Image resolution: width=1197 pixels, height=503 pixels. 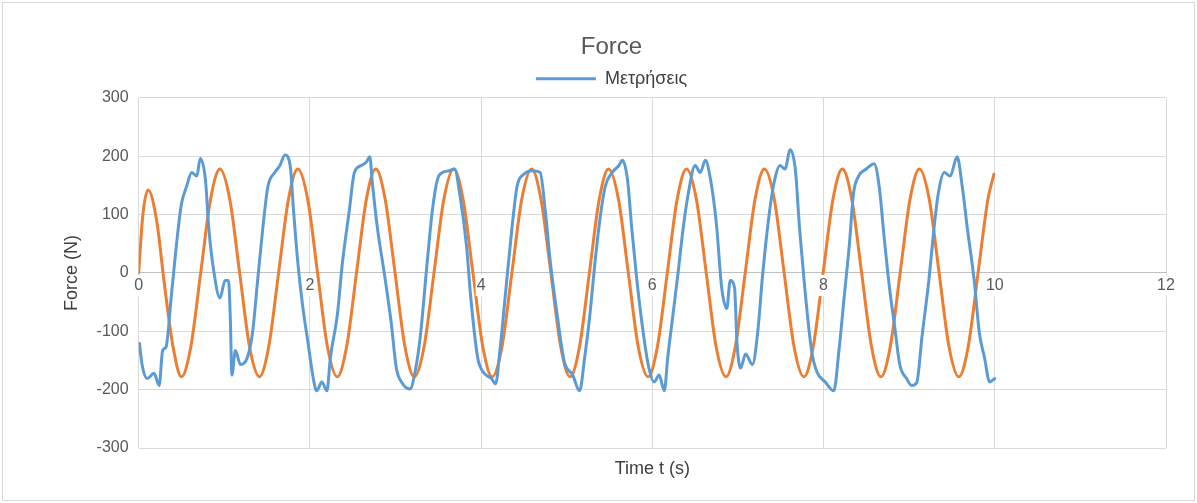 I want to click on x-tick-label: 4, so click(x=481, y=284).